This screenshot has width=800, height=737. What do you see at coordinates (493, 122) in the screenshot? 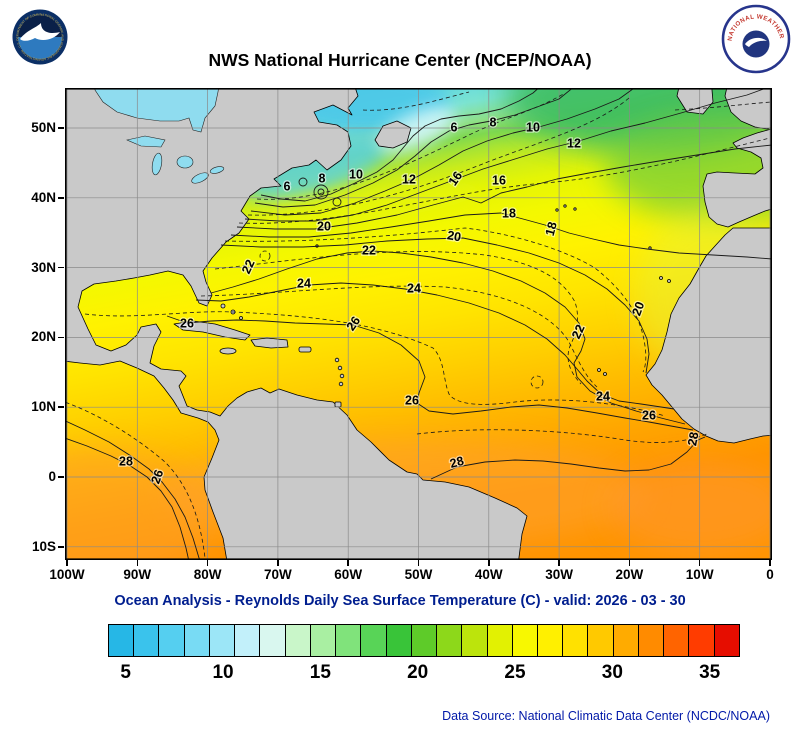
I see `contour-label: 8` at bounding box center [493, 122].